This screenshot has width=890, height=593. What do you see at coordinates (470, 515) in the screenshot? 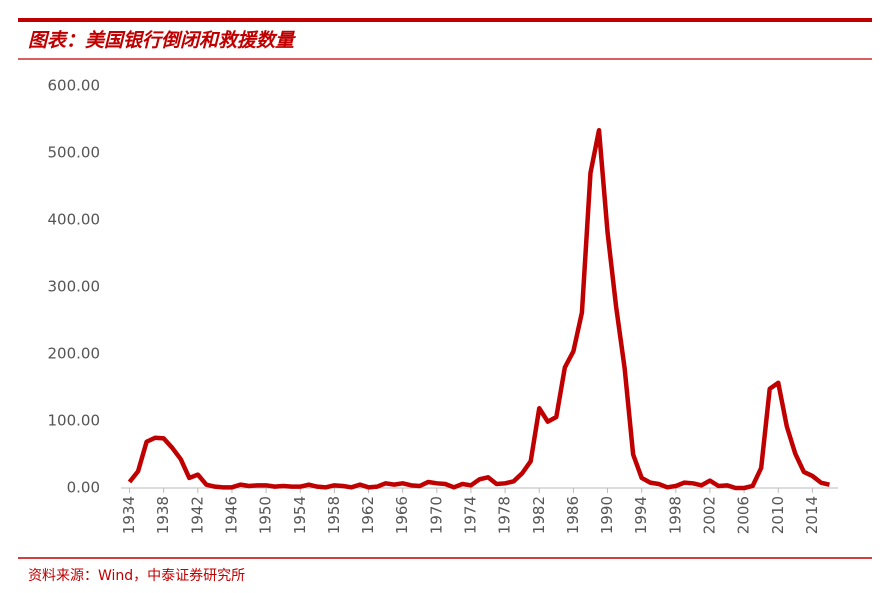
I see `x-tick-label: 1974` at bounding box center [470, 515].